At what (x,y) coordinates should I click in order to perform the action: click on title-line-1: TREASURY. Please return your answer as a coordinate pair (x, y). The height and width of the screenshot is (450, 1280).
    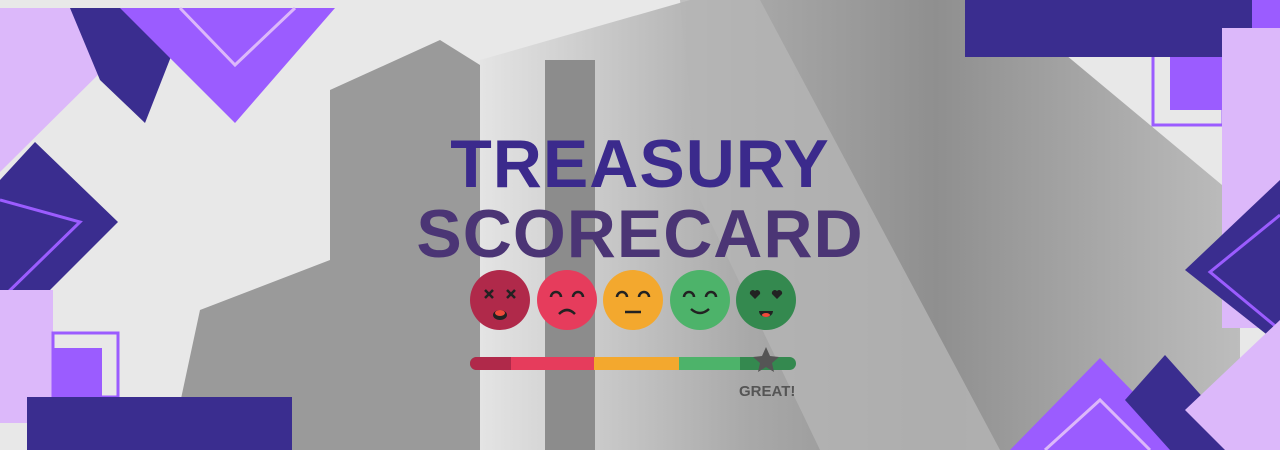
    Looking at the image, I should click on (640, 164).